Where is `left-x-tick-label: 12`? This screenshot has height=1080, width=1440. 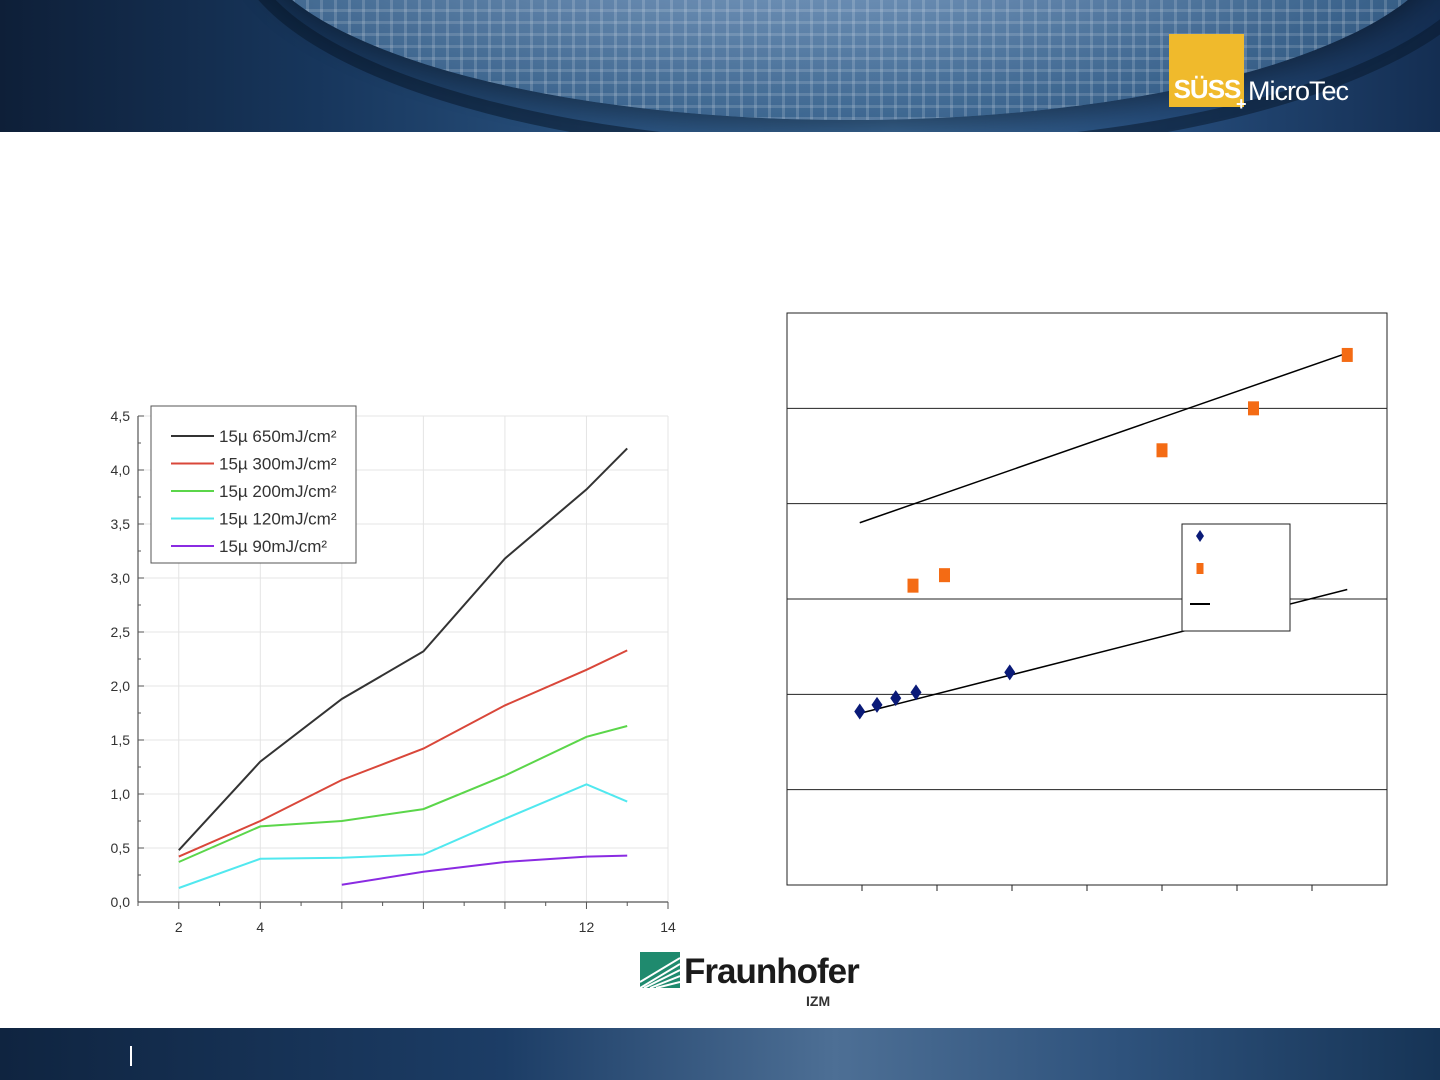
left-x-tick-label: 12 is located at coordinates (587, 927).